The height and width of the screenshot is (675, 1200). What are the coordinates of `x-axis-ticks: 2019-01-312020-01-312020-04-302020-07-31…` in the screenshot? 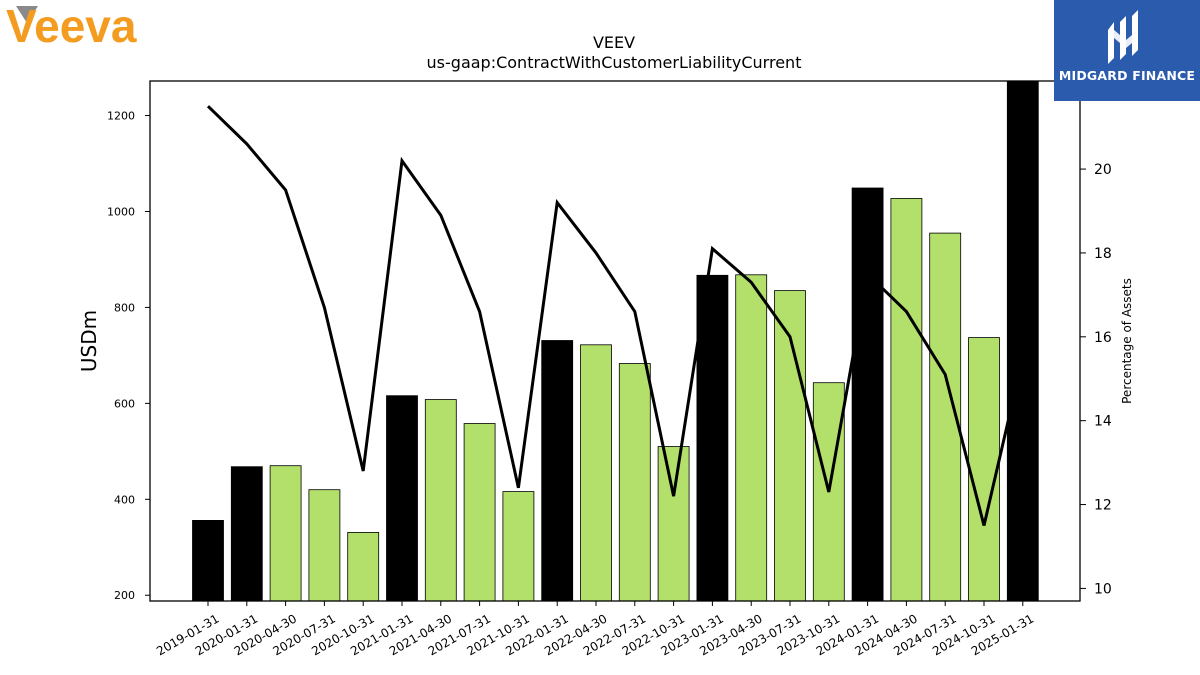 It's located at (595, 629).